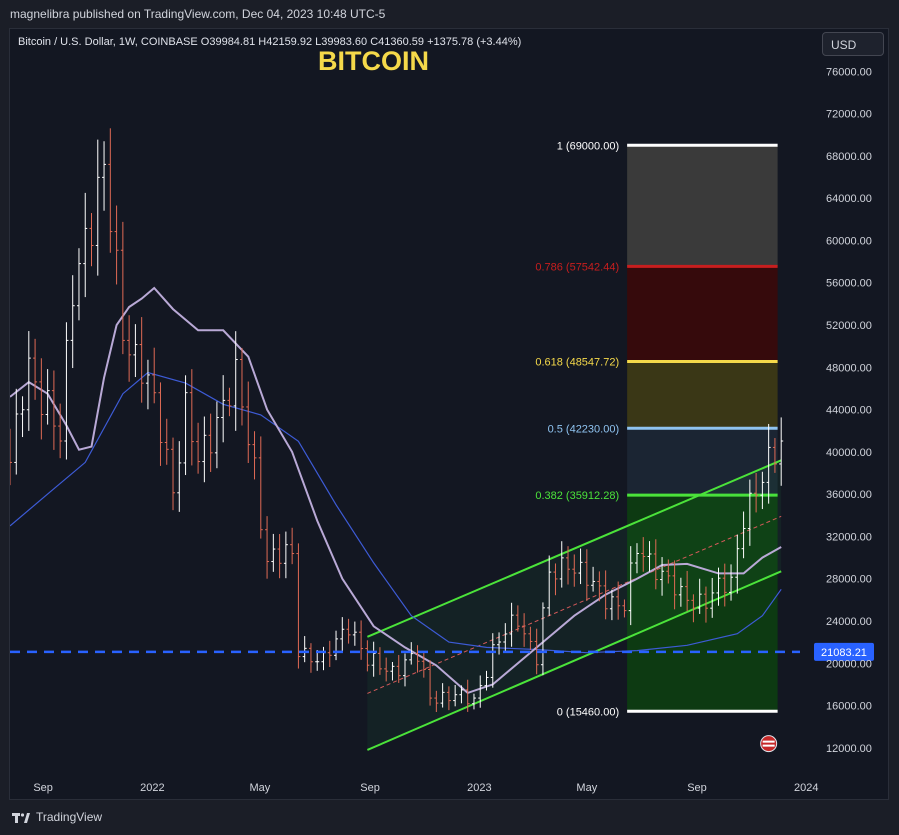 The height and width of the screenshot is (835, 899). Describe the element at coordinates (152, 788) in the screenshot. I see `x-tick-label: 2022` at that location.